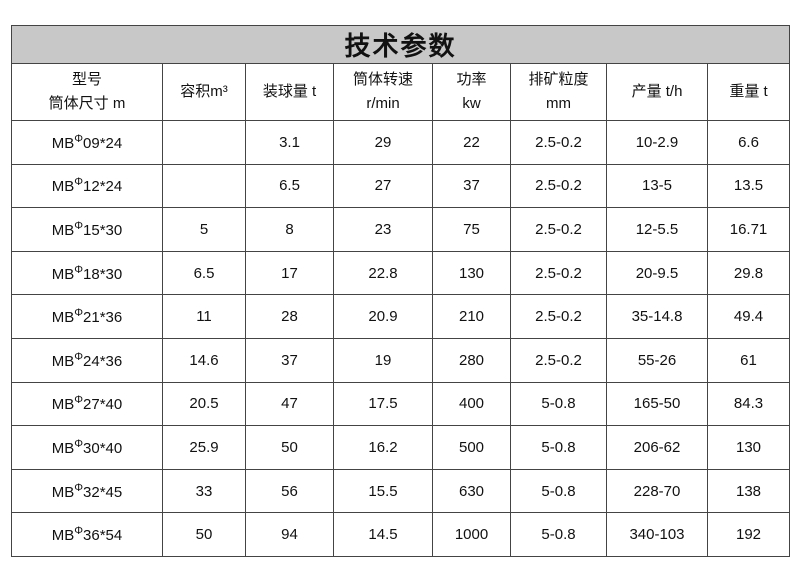  Describe the element at coordinates (87, 92) in the screenshot. I see `column-header: 型号 筒体尺寸 m` at that location.